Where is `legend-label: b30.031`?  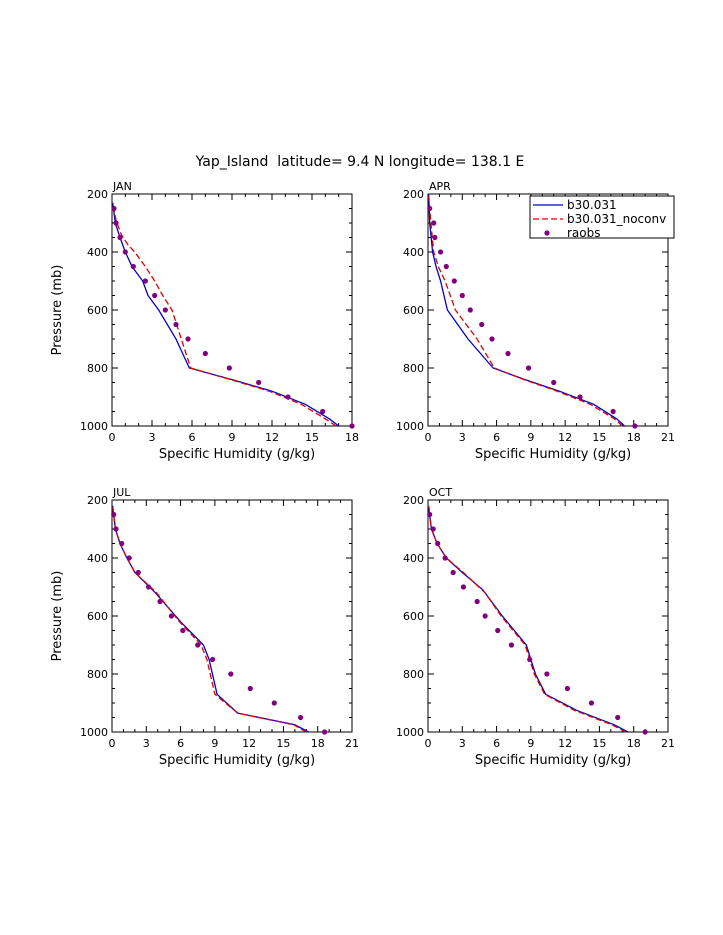
legend-label: b30.031 is located at coordinates (592, 205).